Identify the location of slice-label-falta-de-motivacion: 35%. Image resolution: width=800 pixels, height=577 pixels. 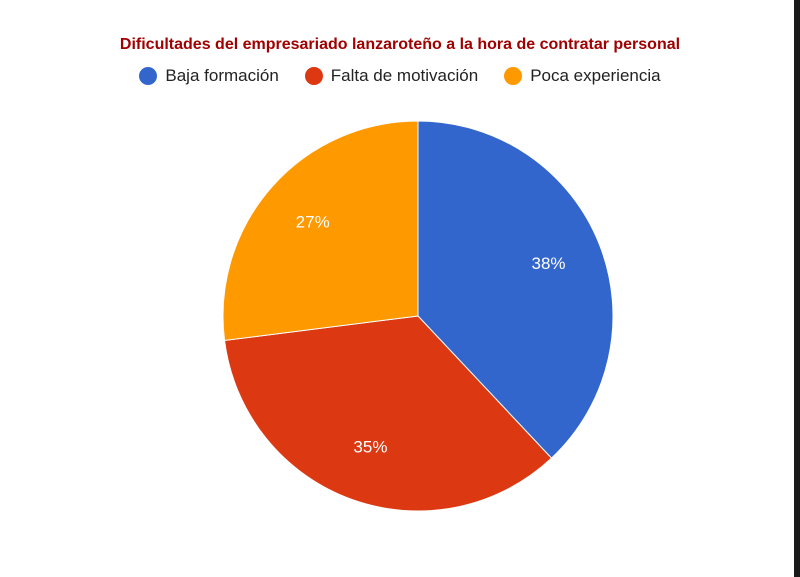
(370, 447).